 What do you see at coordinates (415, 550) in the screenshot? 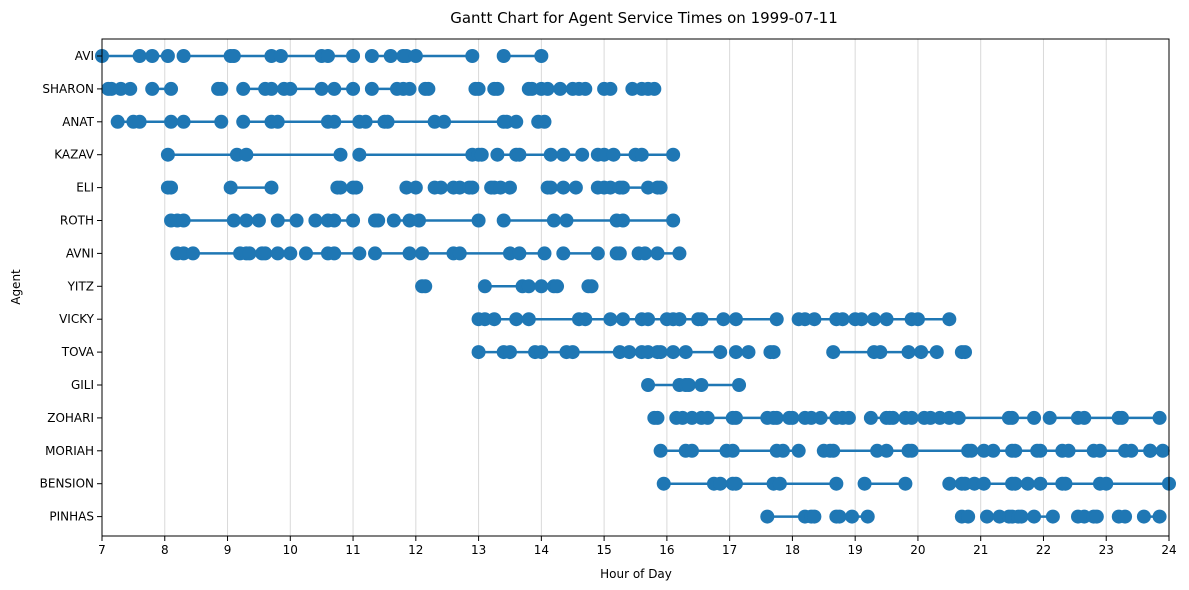
I see `x-tick-label: 12` at bounding box center [415, 550].